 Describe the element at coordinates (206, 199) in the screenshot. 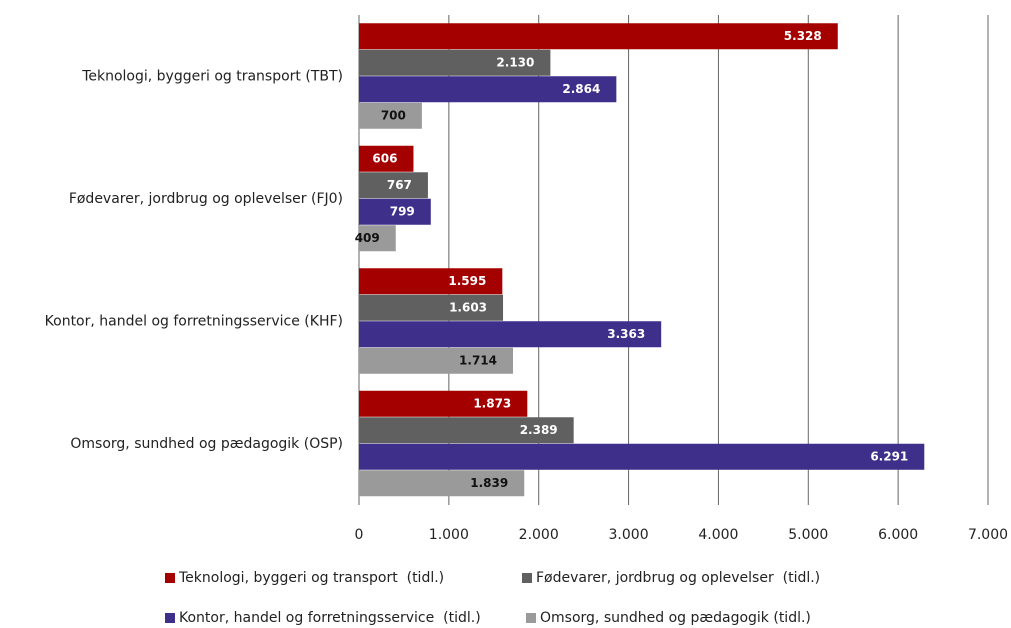

I see `category-label: Fødevarer, jordbrug og oplevelser (FJ0)` at that location.